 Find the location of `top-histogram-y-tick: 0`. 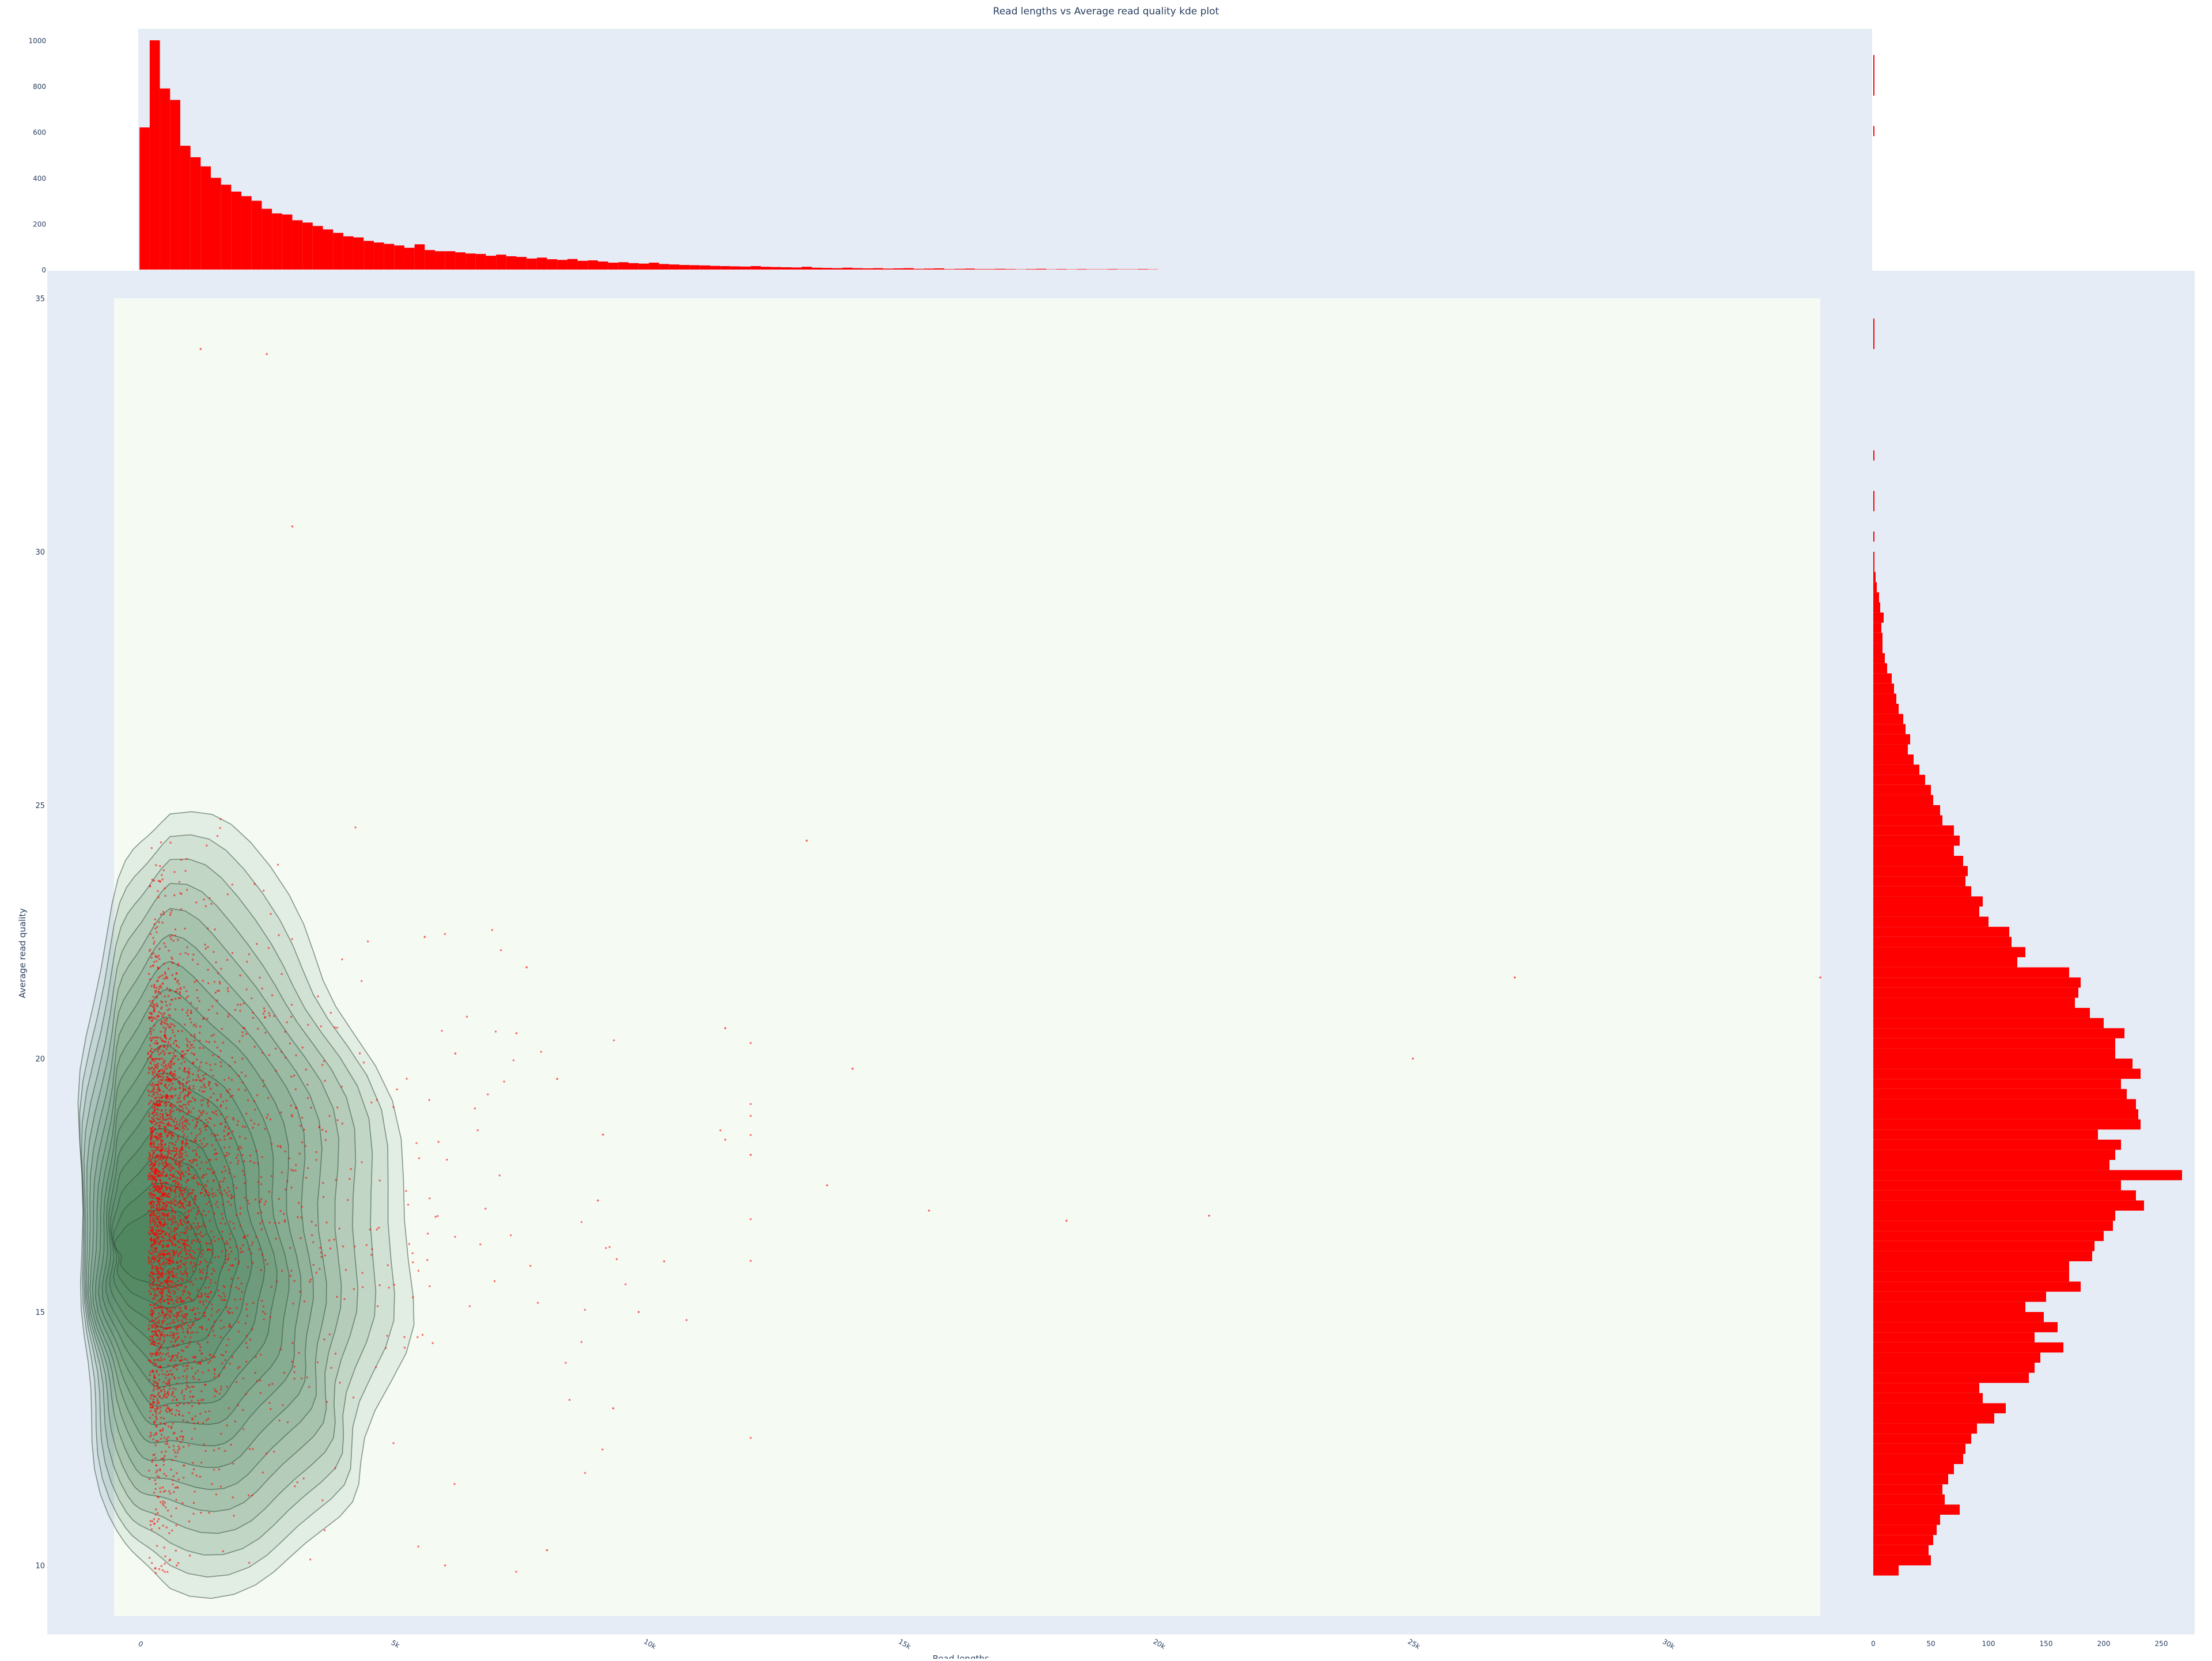

top-histogram-y-tick: 0 is located at coordinates (43, 270).